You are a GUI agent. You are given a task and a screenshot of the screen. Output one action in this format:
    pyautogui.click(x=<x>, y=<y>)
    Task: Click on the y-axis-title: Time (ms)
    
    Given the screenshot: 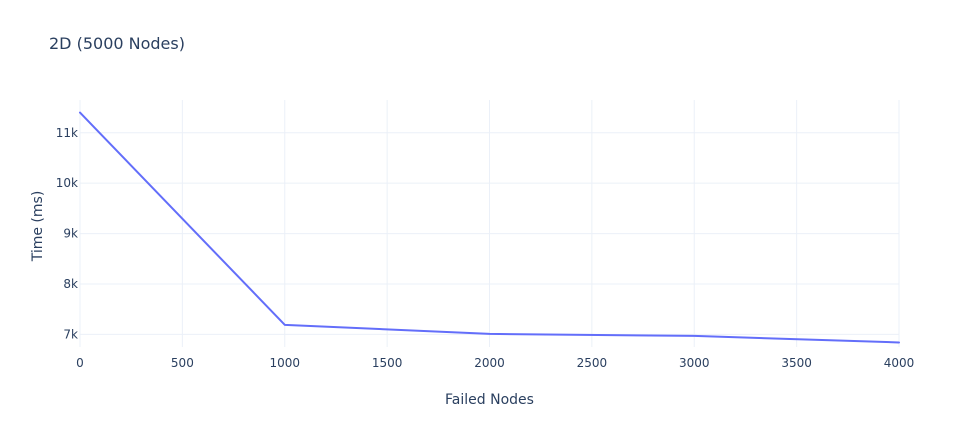 What is the action you would take?
    pyautogui.click(x=38, y=226)
    